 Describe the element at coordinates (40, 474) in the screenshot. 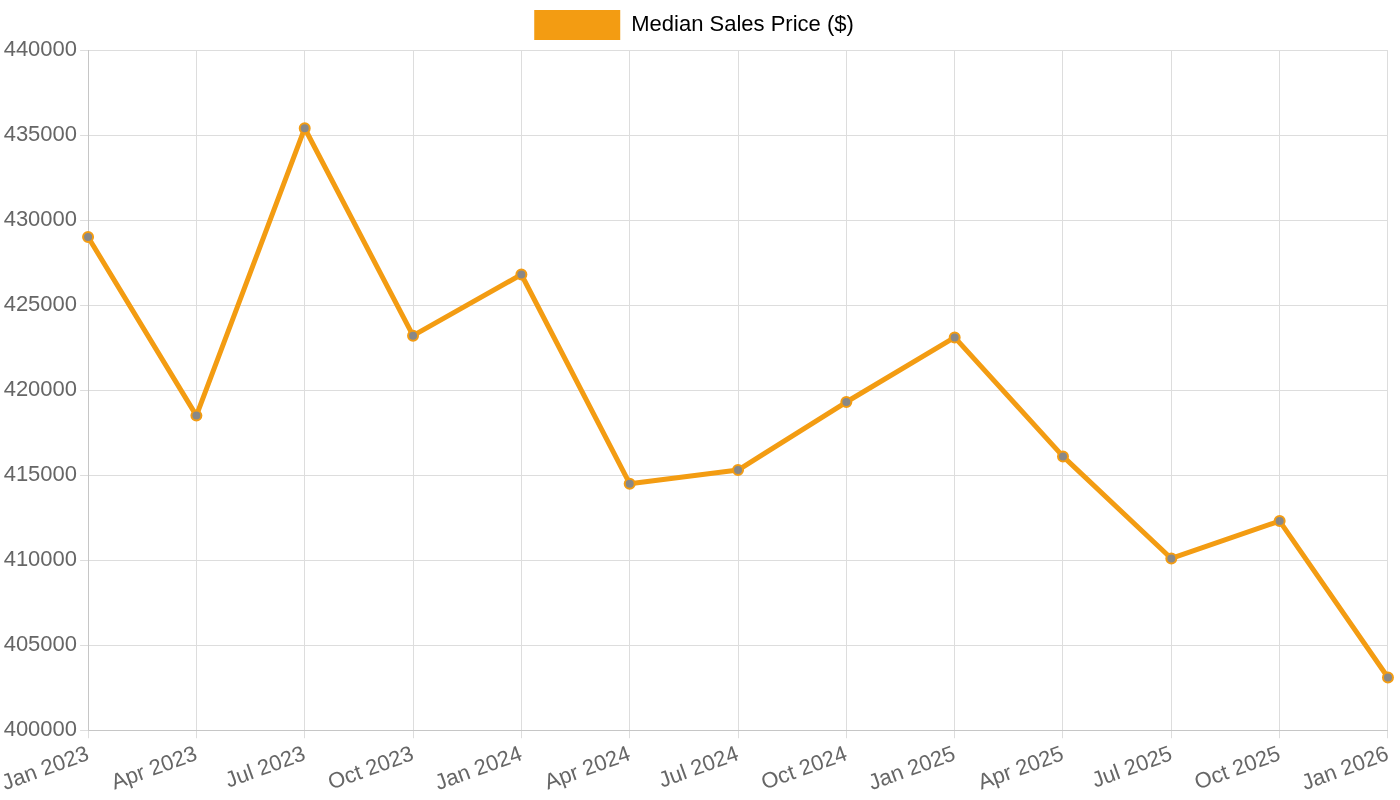

I see `y-tick-label: 415000` at that location.